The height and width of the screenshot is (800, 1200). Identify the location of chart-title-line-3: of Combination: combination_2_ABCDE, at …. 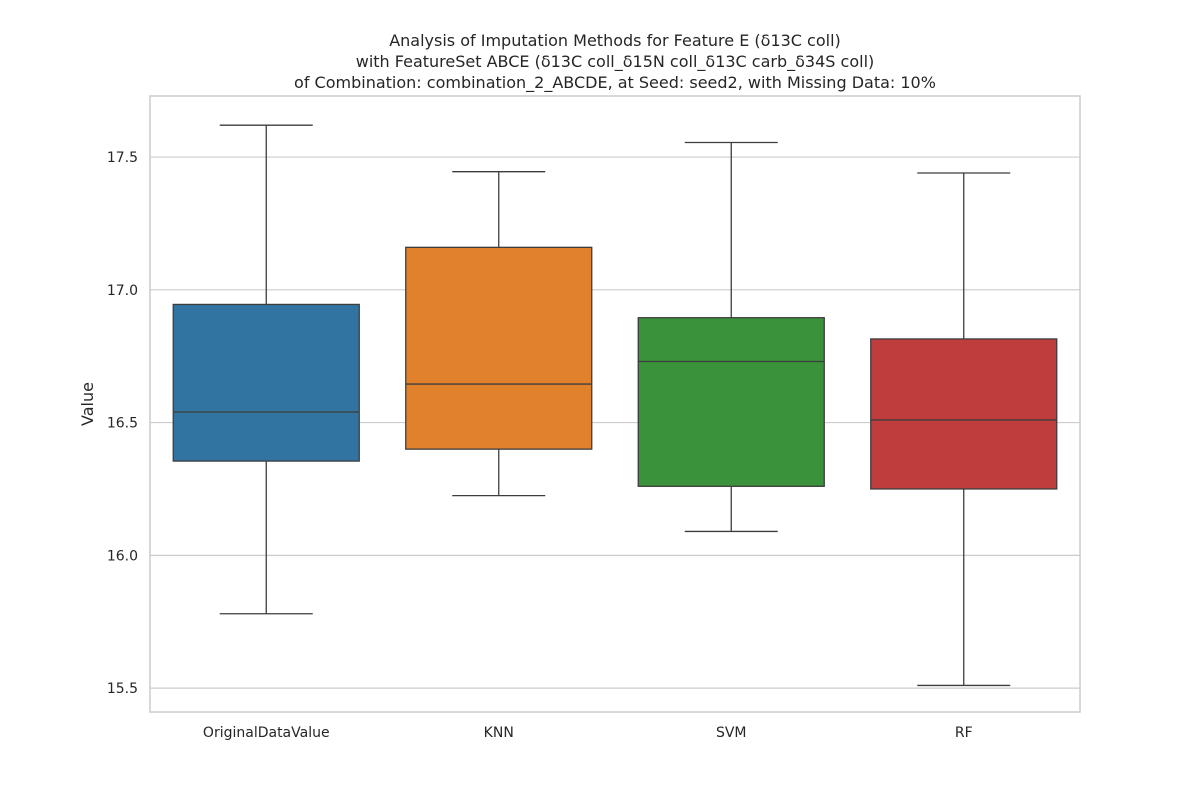
(615, 83).